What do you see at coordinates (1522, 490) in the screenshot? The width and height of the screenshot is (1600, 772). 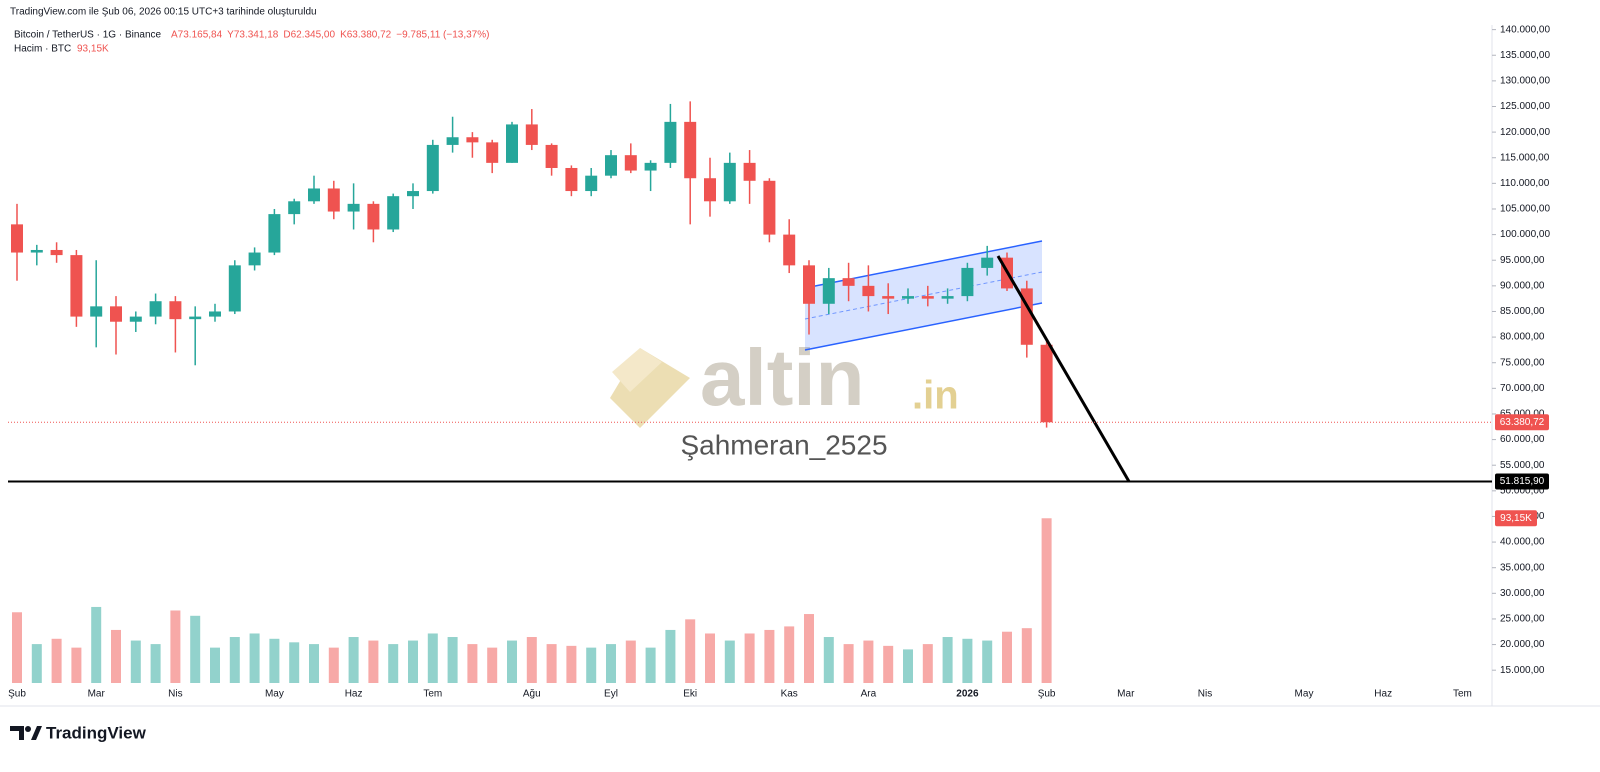 I see `y-tick-label: 50.000,00` at bounding box center [1522, 490].